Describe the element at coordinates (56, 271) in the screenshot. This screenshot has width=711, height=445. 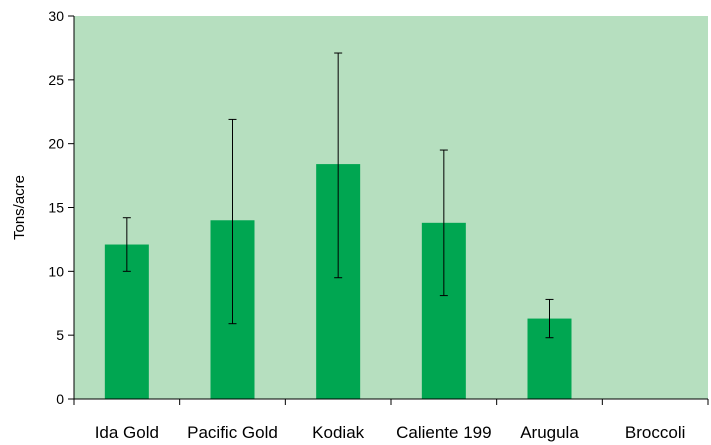
I see `y-tick-label: 10` at that location.